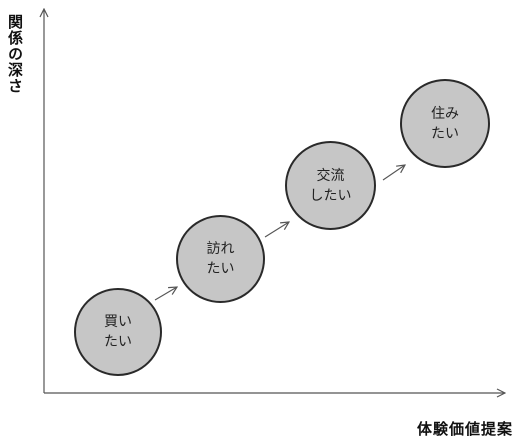  Describe the element at coordinates (330, 175) in the screenshot. I see `stage-interact-line1: 交流` at that location.